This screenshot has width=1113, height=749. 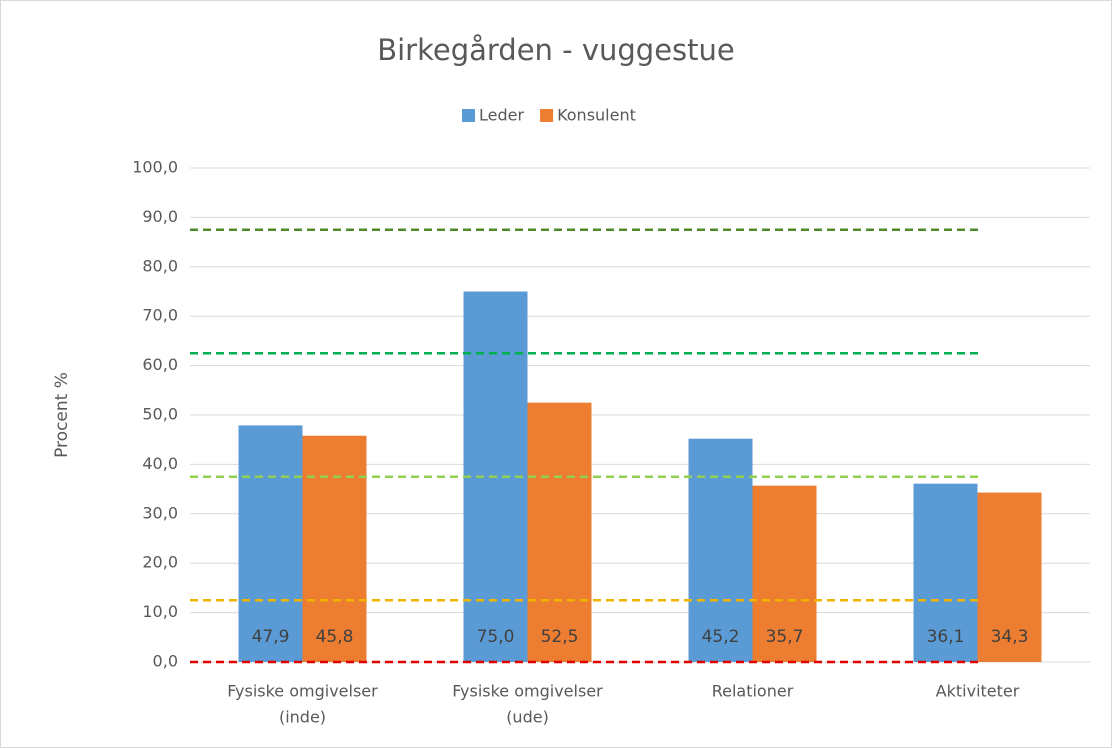 I want to click on data-label: 75,0, so click(x=496, y=637).